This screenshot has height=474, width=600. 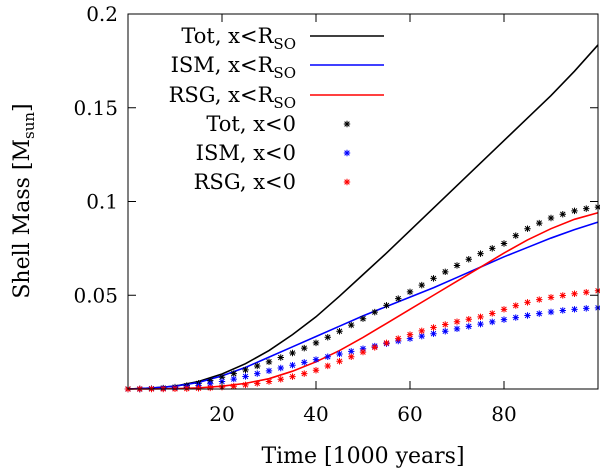 I want to click on x-tick-label: 40, so click(x=315, y=414).